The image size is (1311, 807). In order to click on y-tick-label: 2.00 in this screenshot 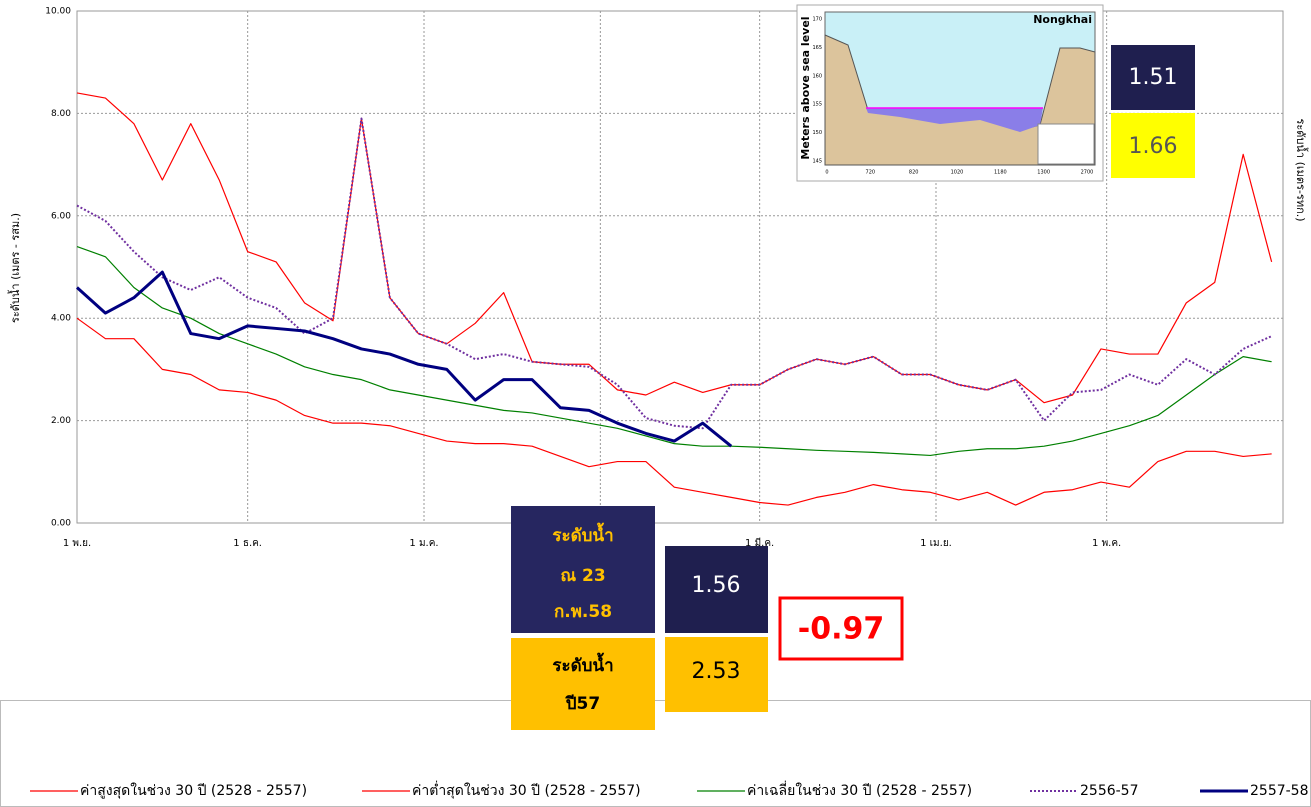, I will do `click(61, 421)`.